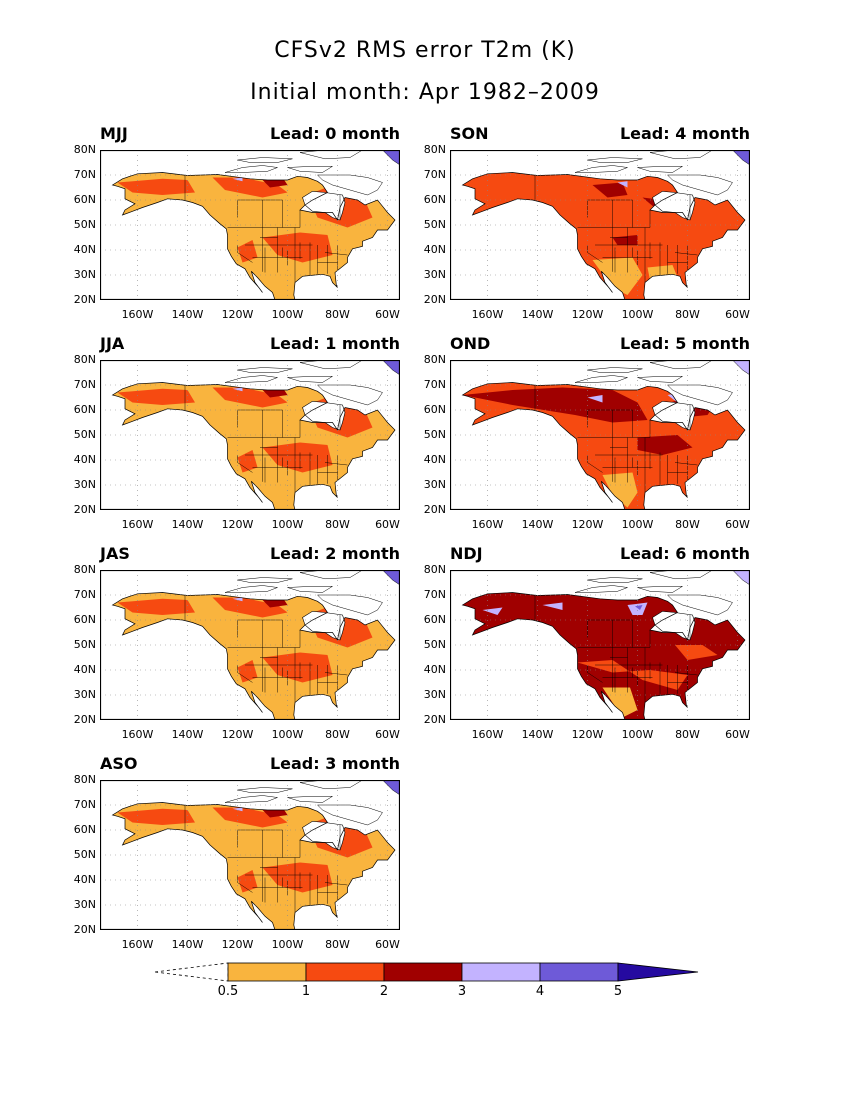  I want to click on panel-season-label: ASO, so click(119, 763).